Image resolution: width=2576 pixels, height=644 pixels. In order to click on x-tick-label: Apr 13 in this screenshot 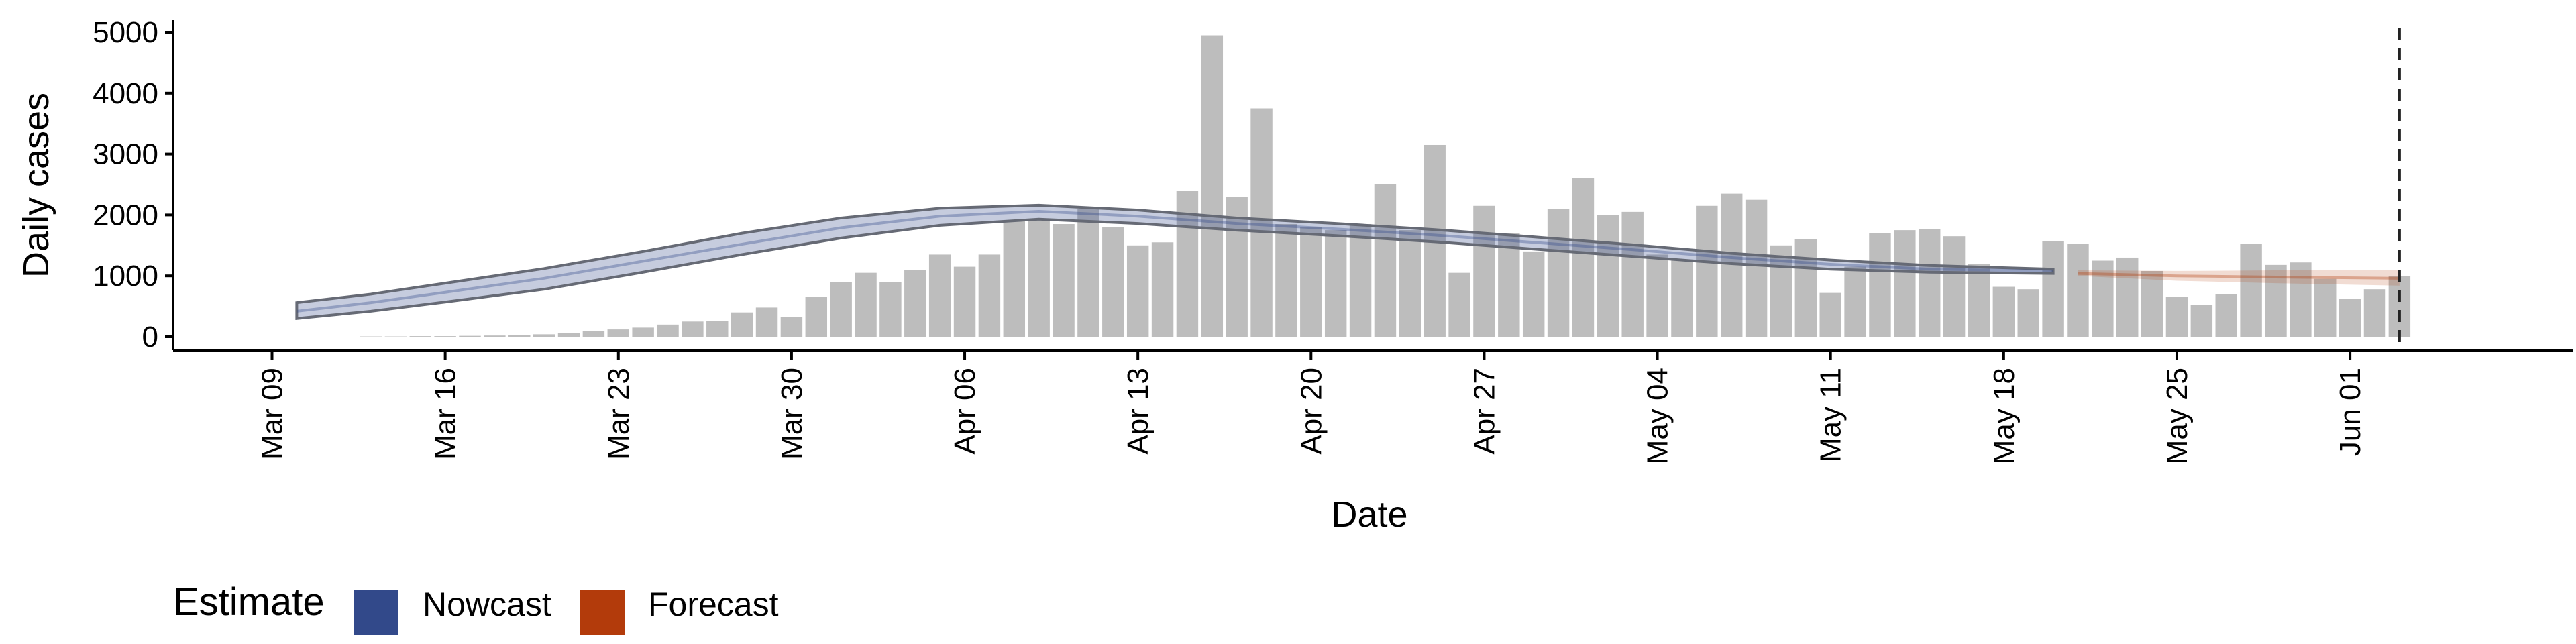, I will do `click(1138, 411)`.